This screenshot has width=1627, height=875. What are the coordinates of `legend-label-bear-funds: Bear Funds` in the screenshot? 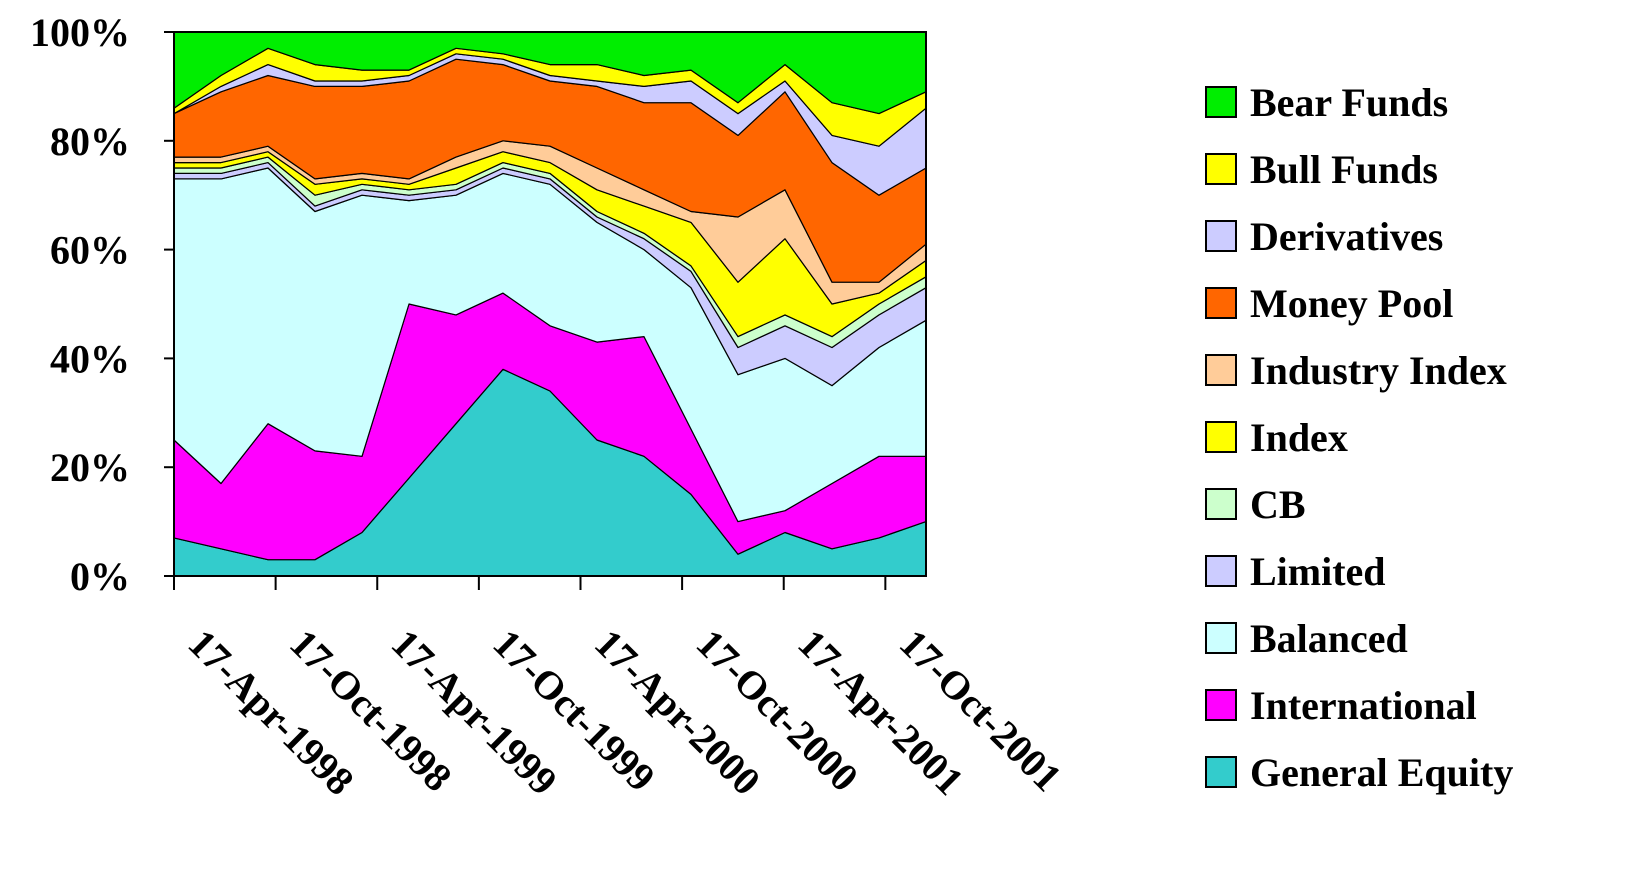 It's located at (1349, 102).